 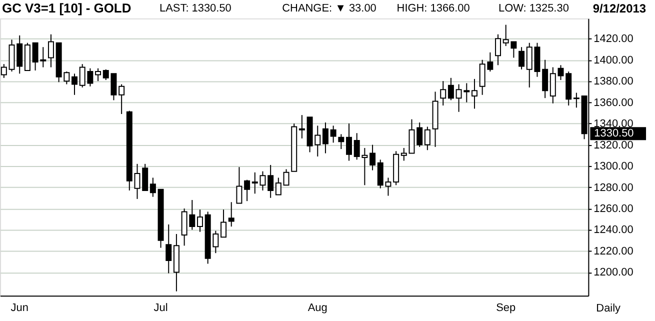 I want to click on y-tick-label: 1200.00, so click(x=614, y=272).